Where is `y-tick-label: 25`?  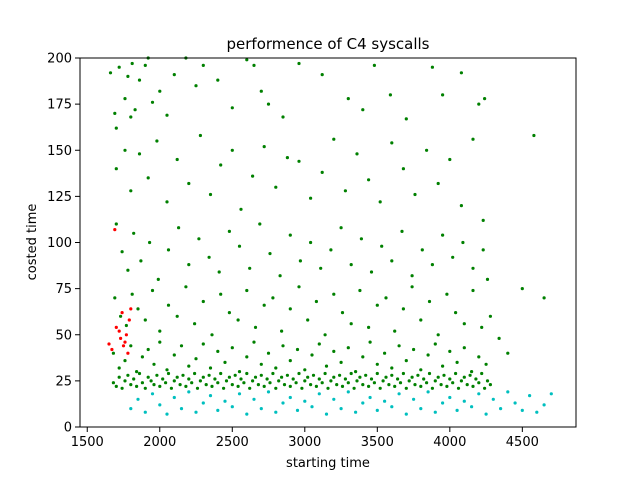
y-tick-label: 25 is located at coordinates (63, 381).